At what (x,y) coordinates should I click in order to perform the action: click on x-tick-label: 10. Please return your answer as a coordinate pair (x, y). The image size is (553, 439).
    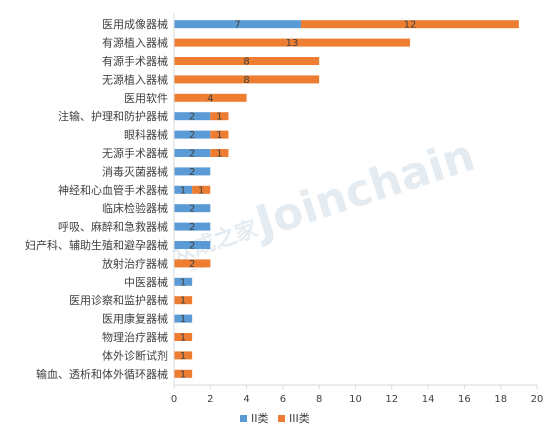
    Looking at the image, I should click on (355, 399).